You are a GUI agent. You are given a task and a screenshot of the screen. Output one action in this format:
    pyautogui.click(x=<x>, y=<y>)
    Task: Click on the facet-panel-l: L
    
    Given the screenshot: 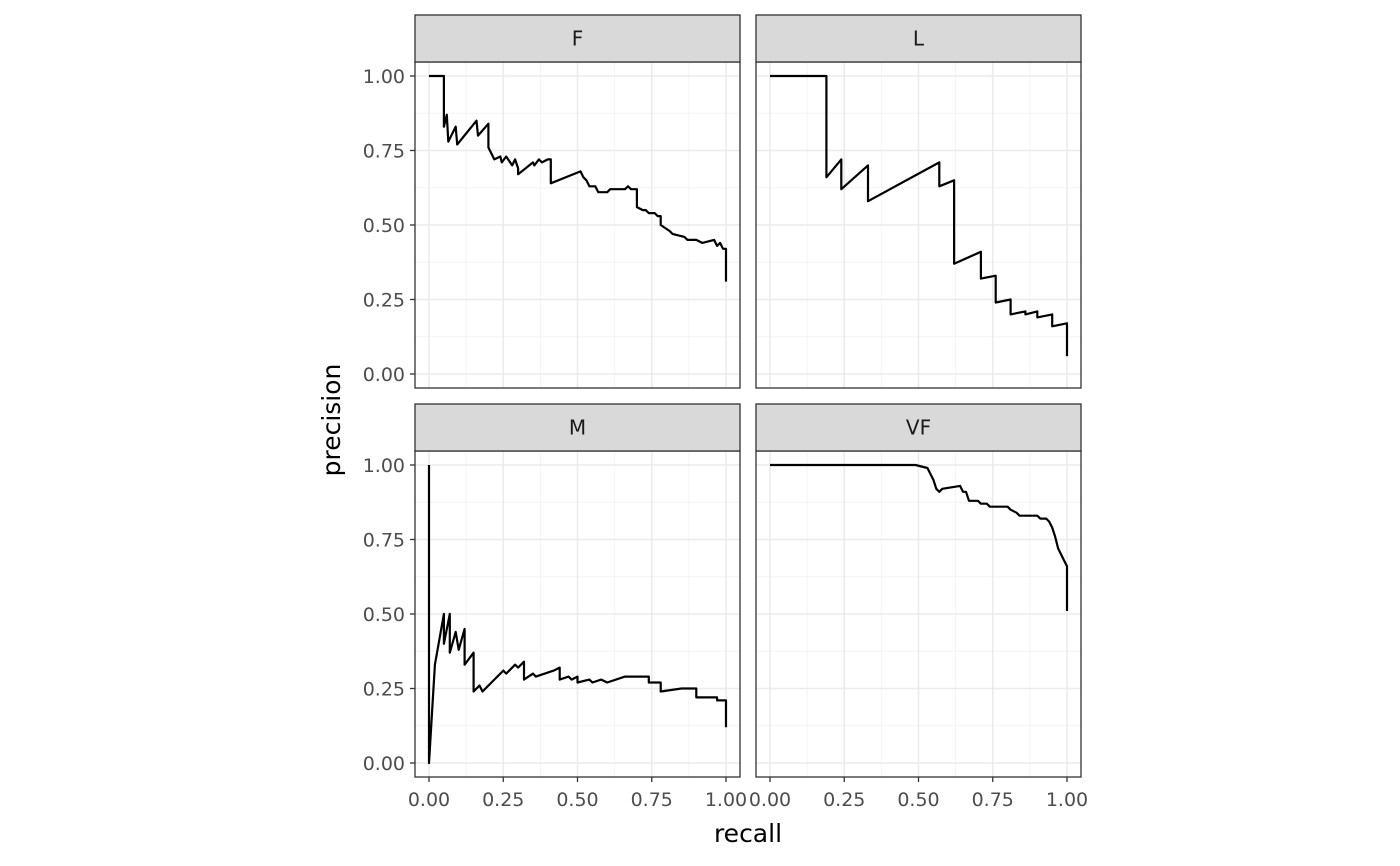 What is the action you would take?
    pyautogui.click(x=918, y=201)
    